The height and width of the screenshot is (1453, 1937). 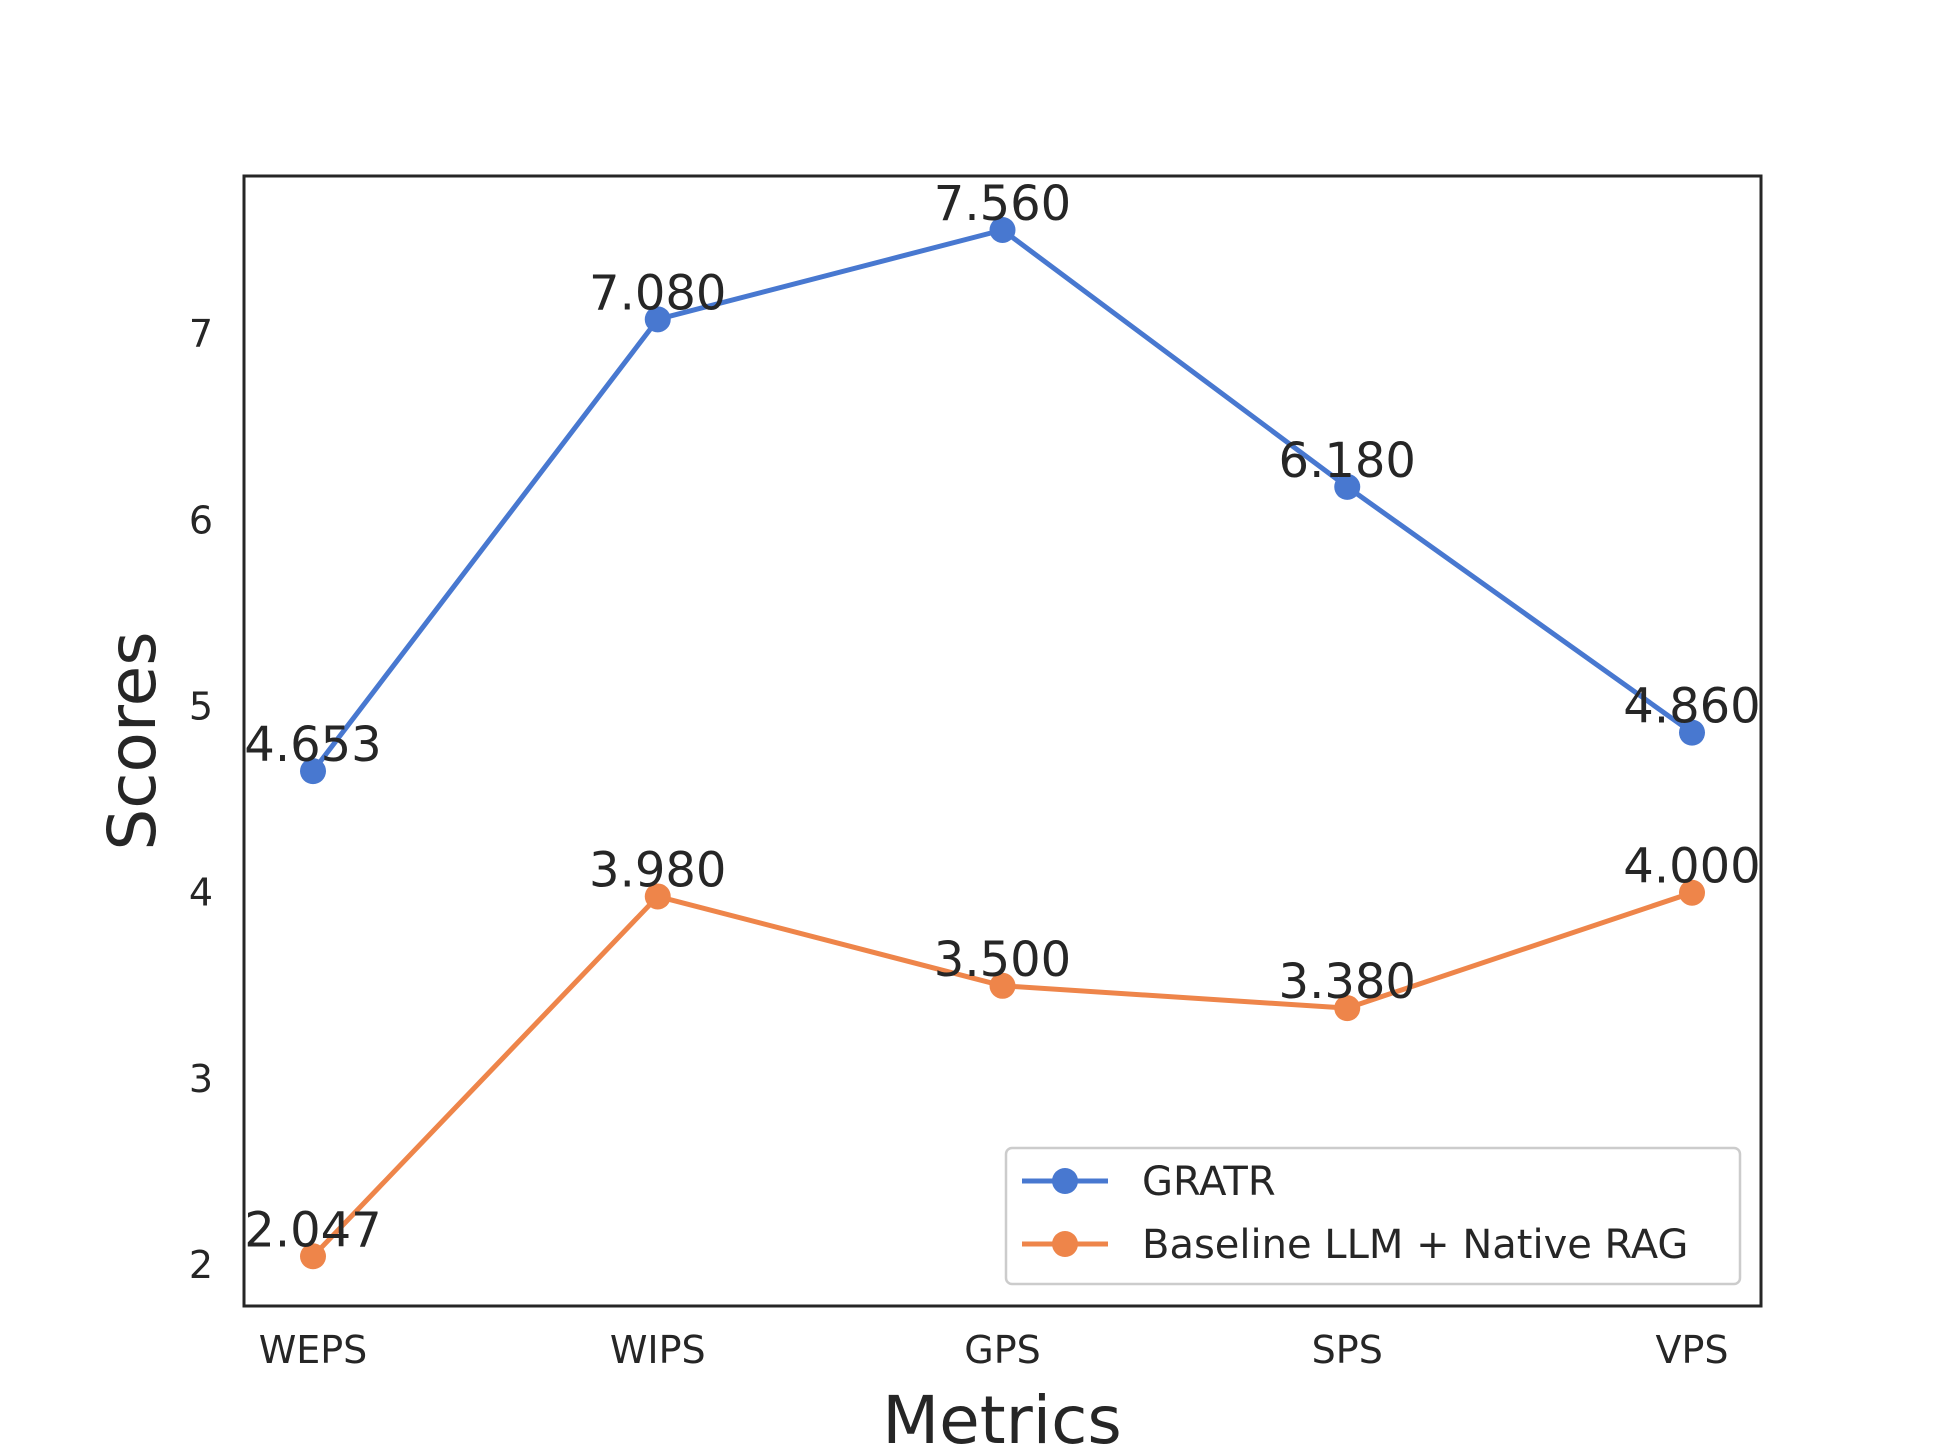 What do you see at coordinates (1691, 867) in the screenshot?
I see `data-label-baseline-llm-native-rag: 4.000` at bounding box center [1691, 867].